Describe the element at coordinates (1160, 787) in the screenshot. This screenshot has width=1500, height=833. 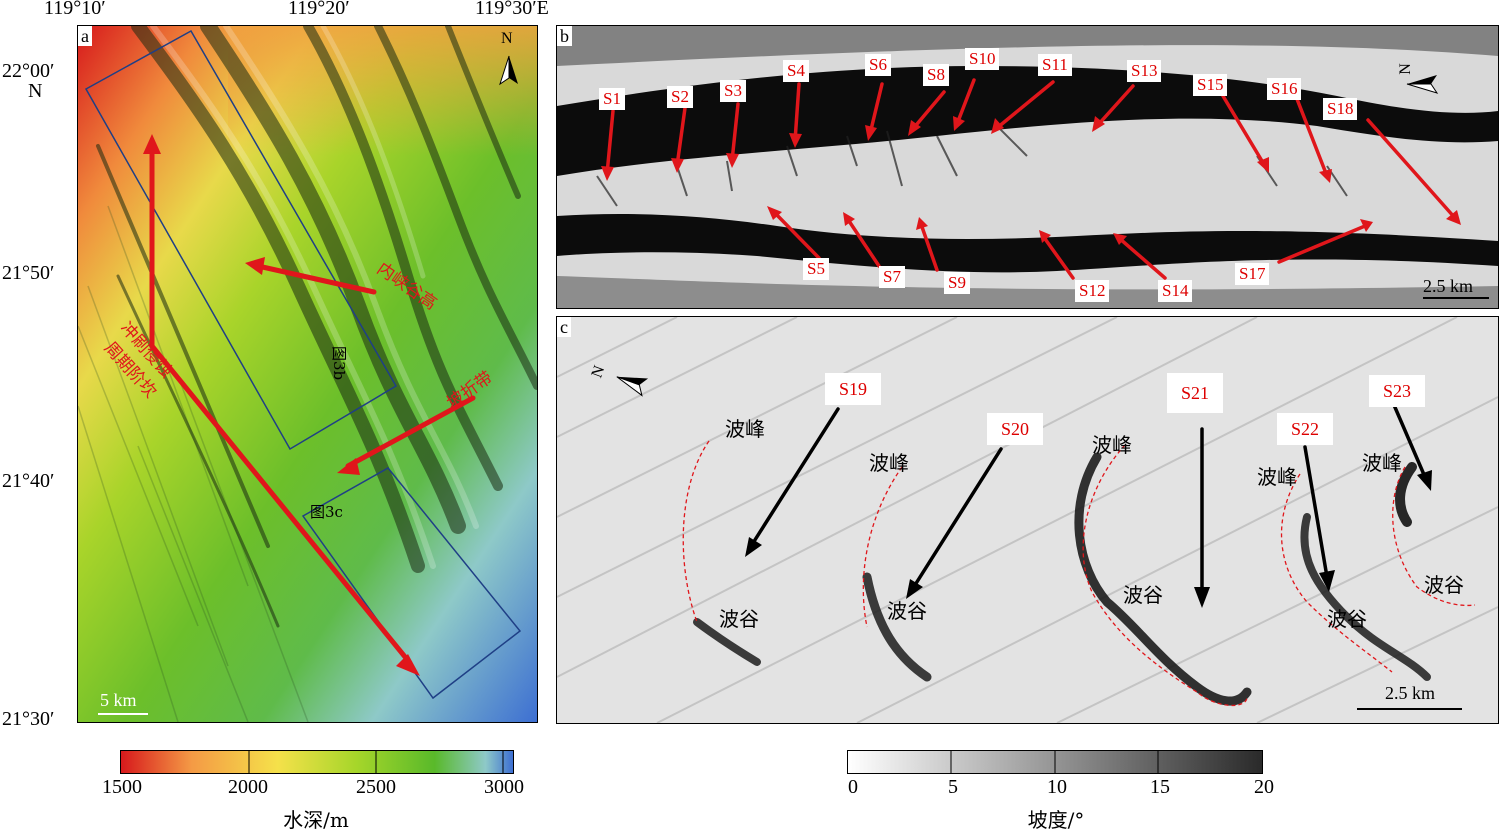
I see `slope-tick-15: 15` at that location.